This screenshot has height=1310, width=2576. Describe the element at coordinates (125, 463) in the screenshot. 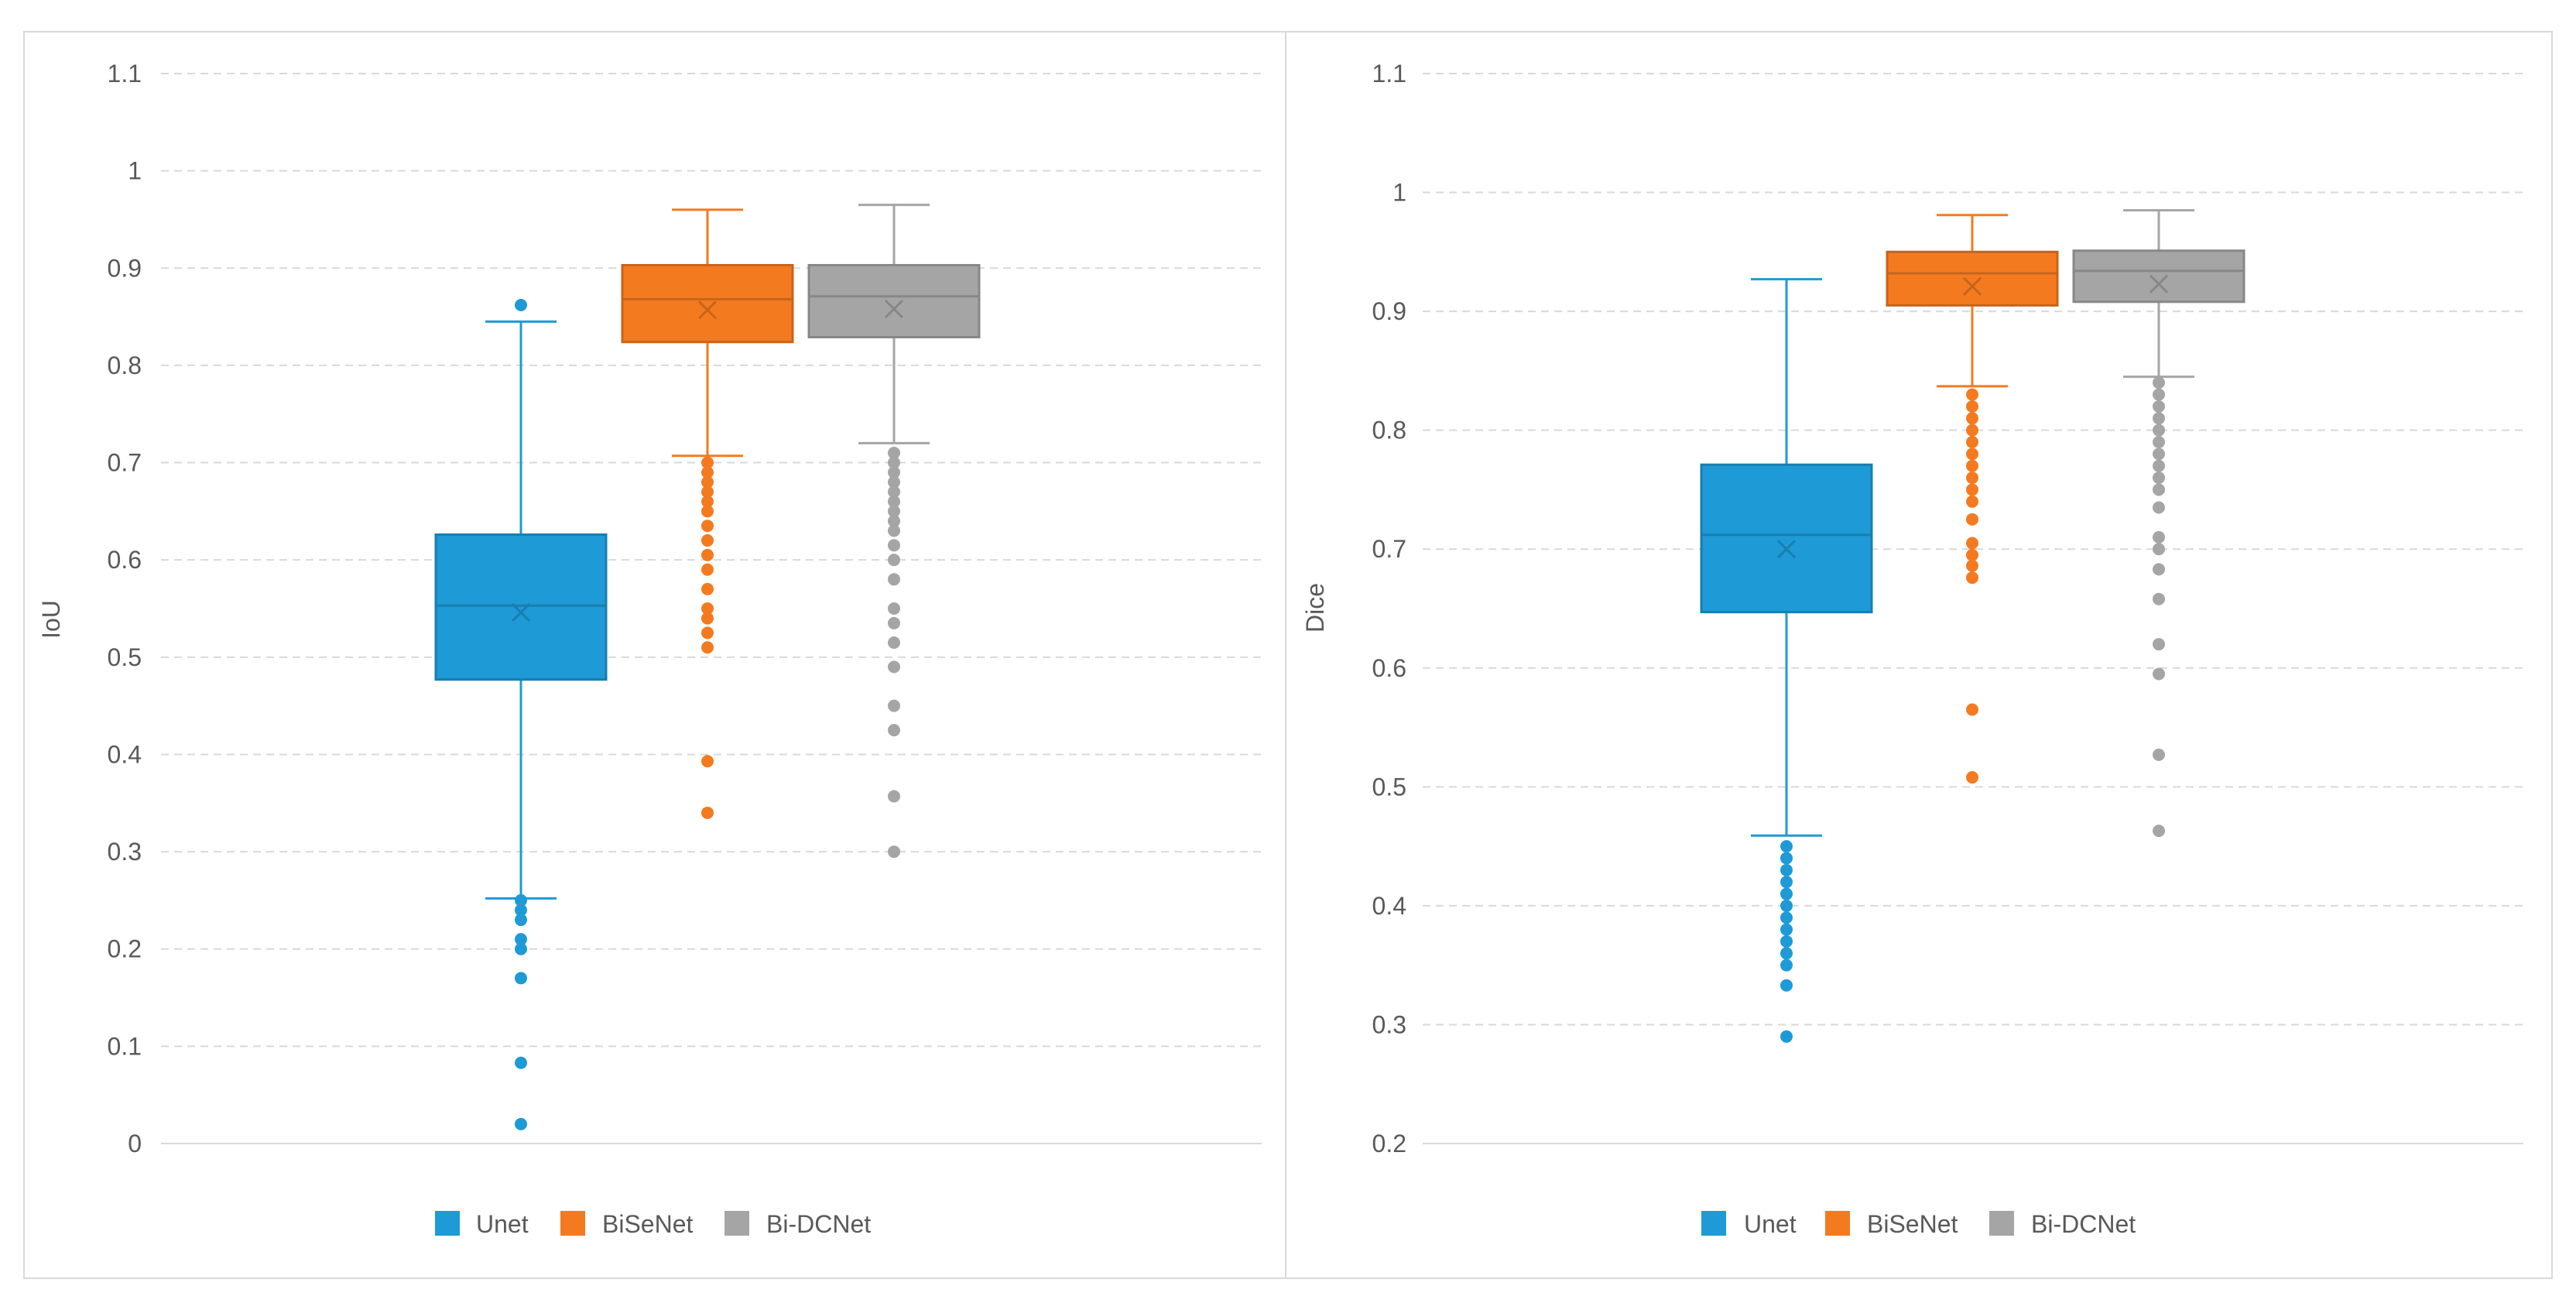

I see `y-tick-label: 0.7` at that location.